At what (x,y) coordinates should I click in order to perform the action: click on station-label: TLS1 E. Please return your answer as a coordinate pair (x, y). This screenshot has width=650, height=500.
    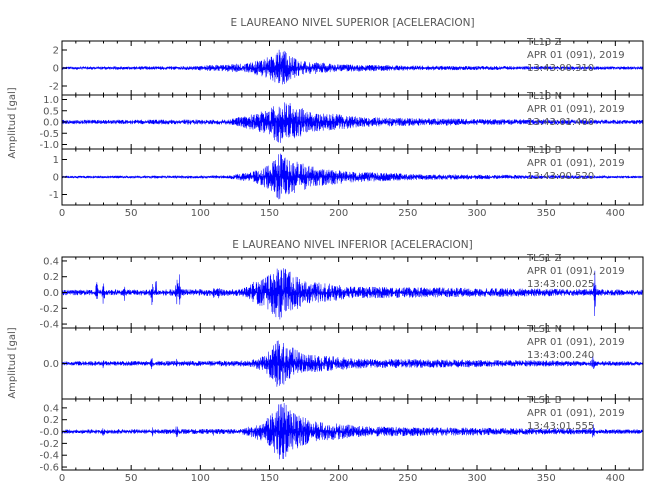
    Looking at the image, I should click on (543, 400).